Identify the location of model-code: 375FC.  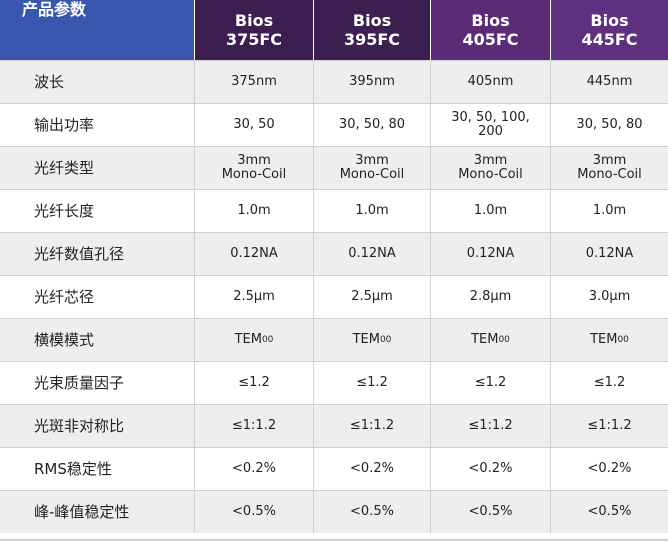
(254, 39).